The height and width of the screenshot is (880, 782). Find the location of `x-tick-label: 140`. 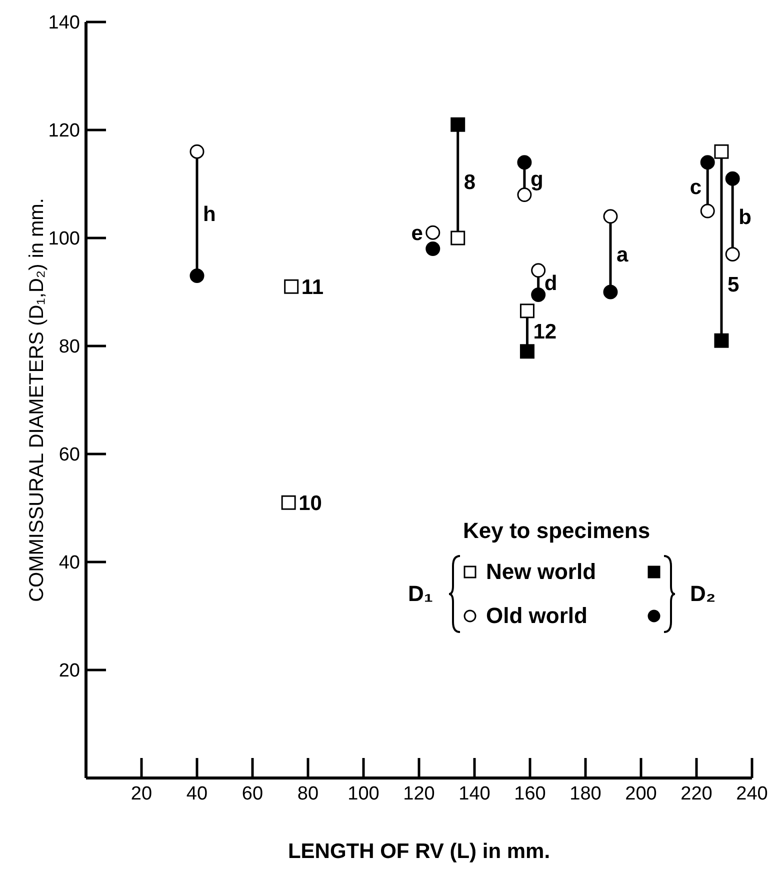

x-tick-label: 140 is located at coordinates (474, 793).